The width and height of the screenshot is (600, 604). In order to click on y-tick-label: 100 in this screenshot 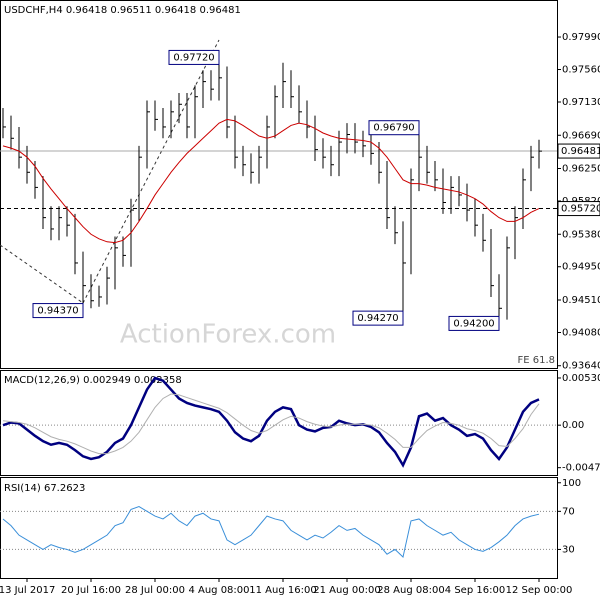, I will do `click(571, 483)`.